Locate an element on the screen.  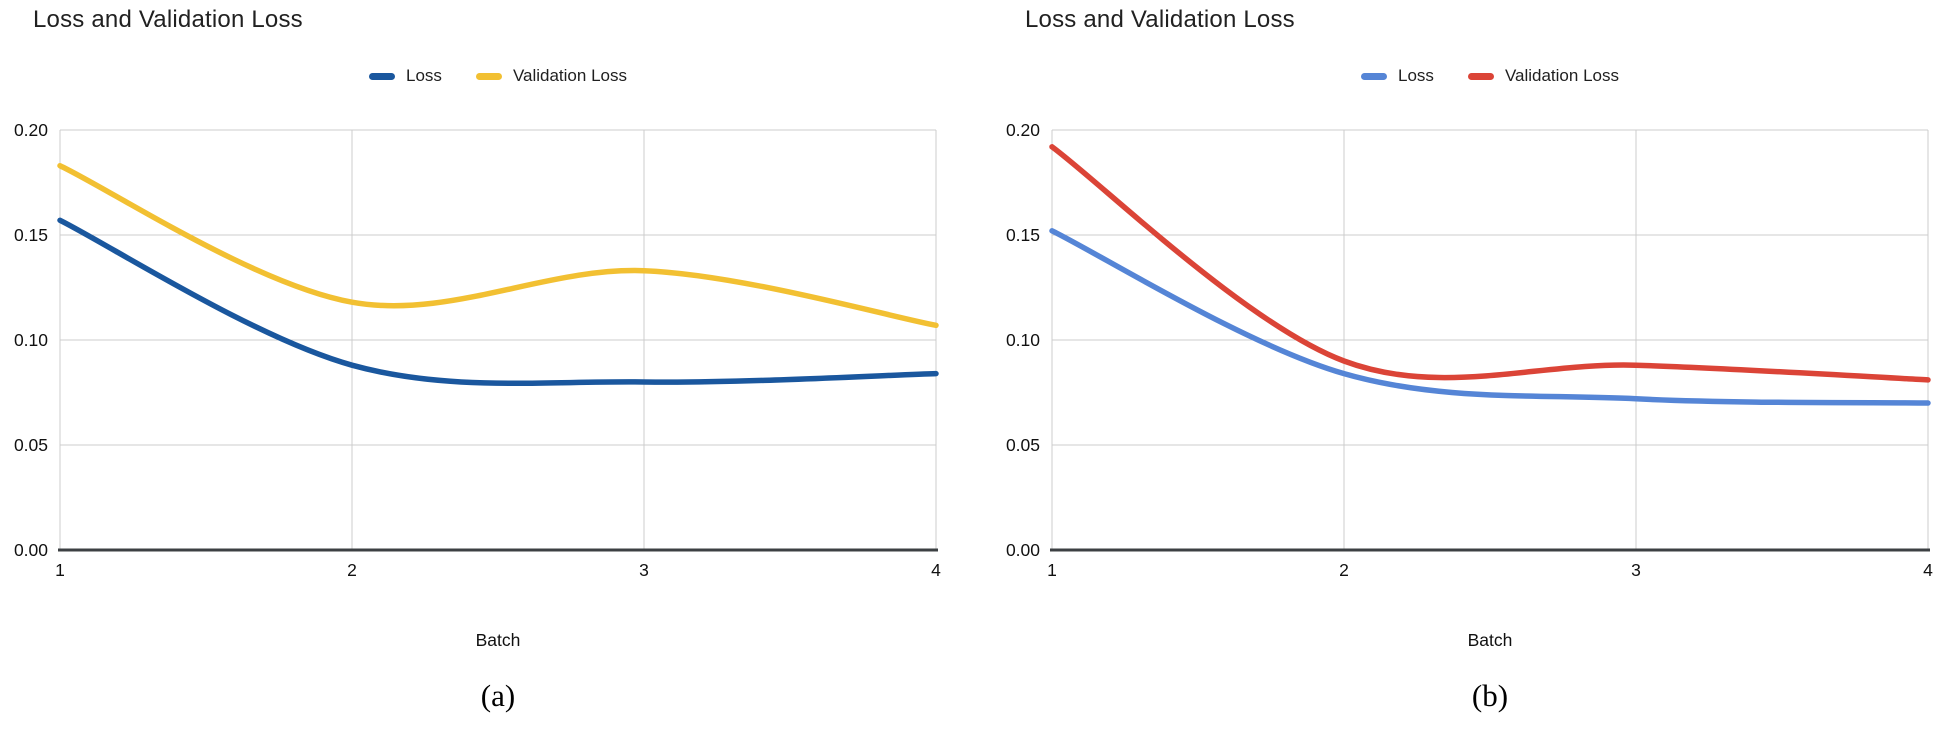
chart-a-x-axis-title: Batch is located at coordinates (498, 640).